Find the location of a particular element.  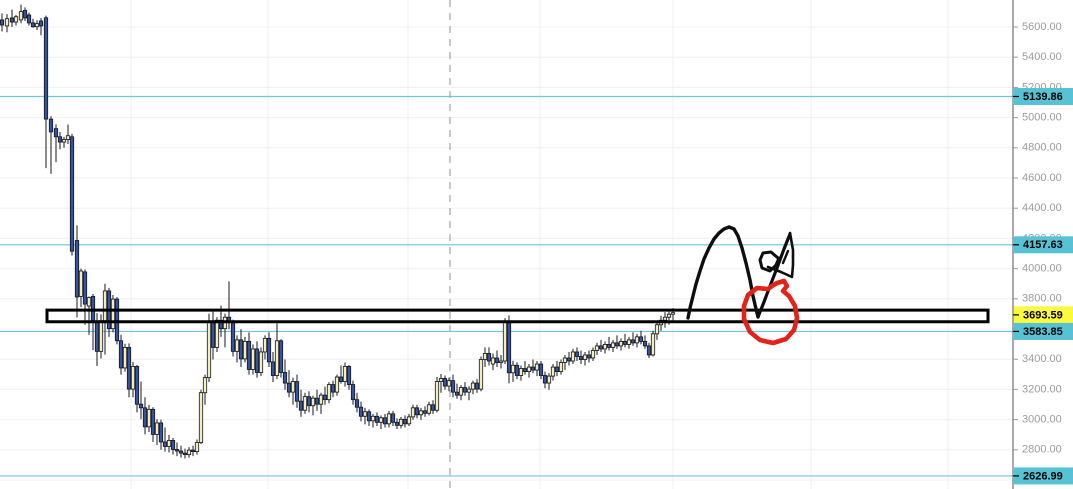

projection-curve is located at coordinates (723, 272).